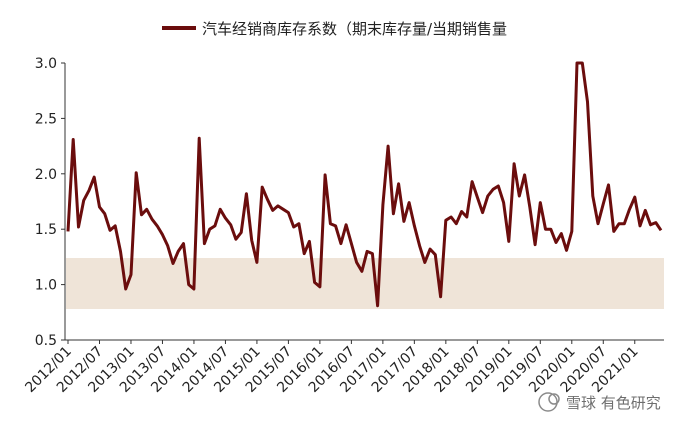 Image resolution: width=686 pixels, height=428 pixels. Describe the element at coordinates (46, 175) in the screenshot. I see `y-tick-label: 2.0` at that location.